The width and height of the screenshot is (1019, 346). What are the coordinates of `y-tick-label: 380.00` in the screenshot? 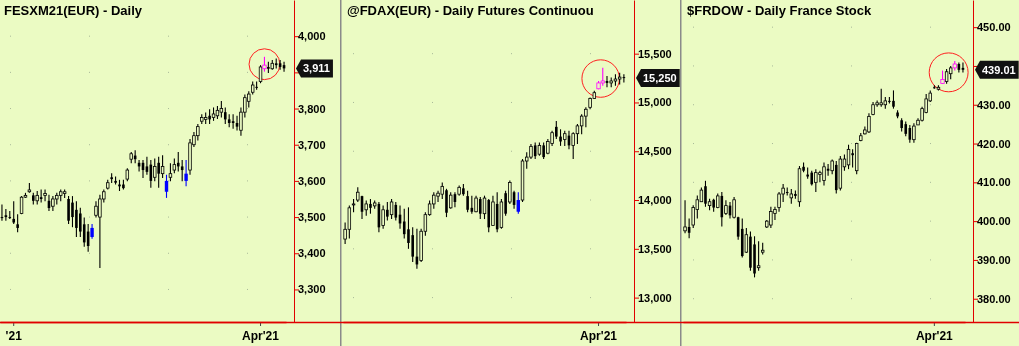 It's located at (994, 298).